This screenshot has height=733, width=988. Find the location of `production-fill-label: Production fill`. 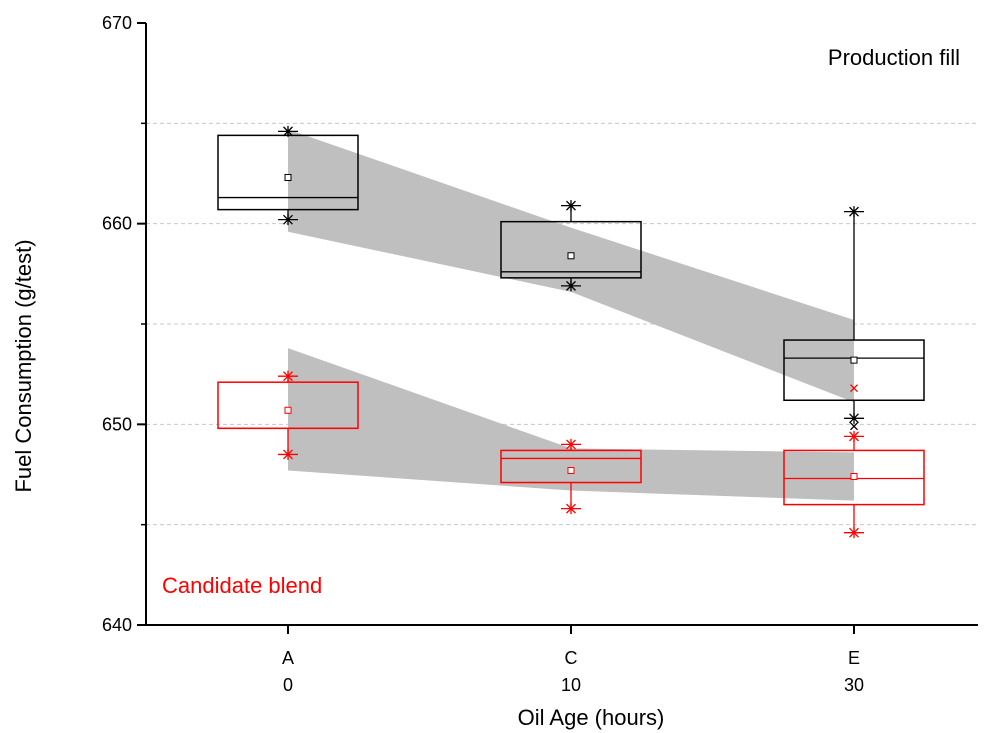

production-fill-label: Production fill is located at coordinates (894, 57).